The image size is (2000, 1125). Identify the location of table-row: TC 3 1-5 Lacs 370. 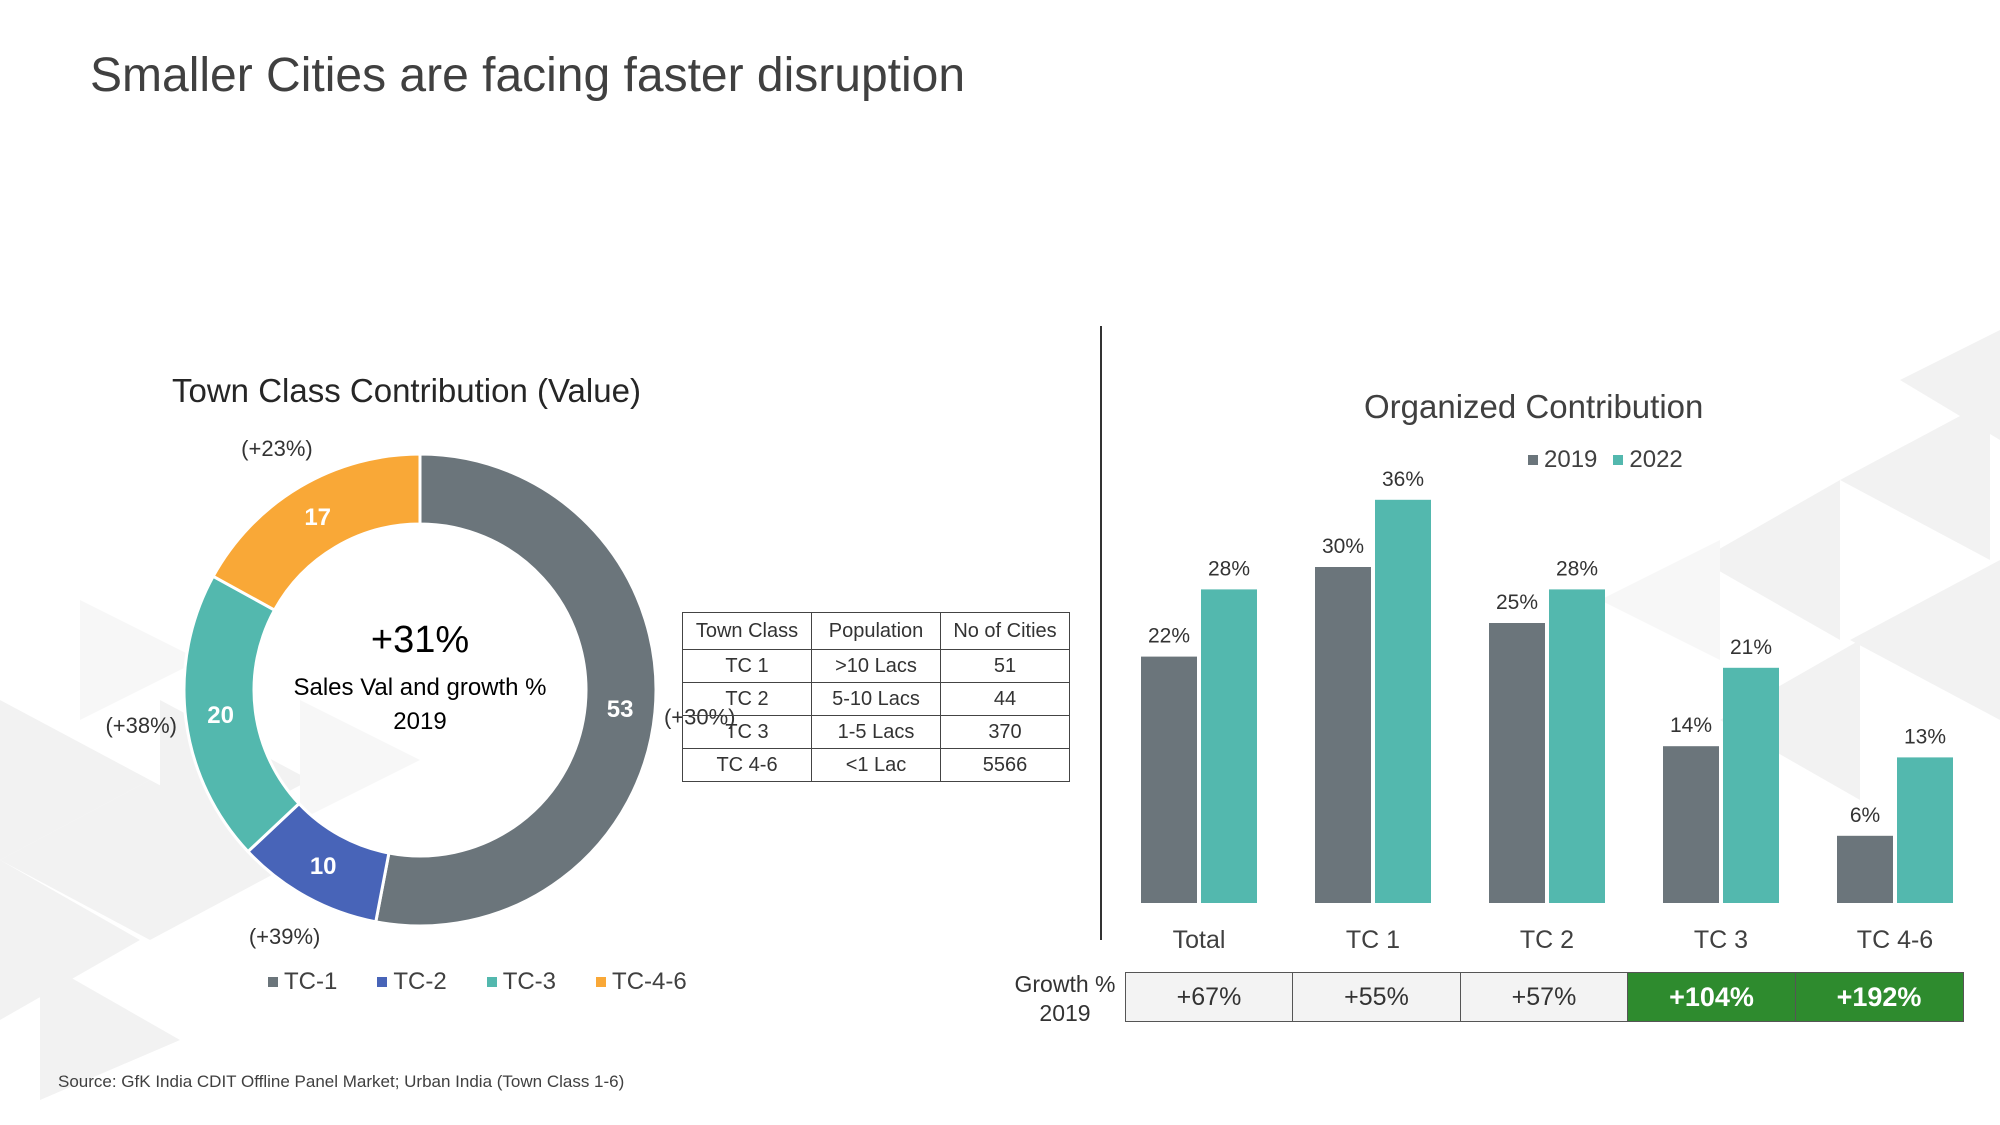
(876, 732).